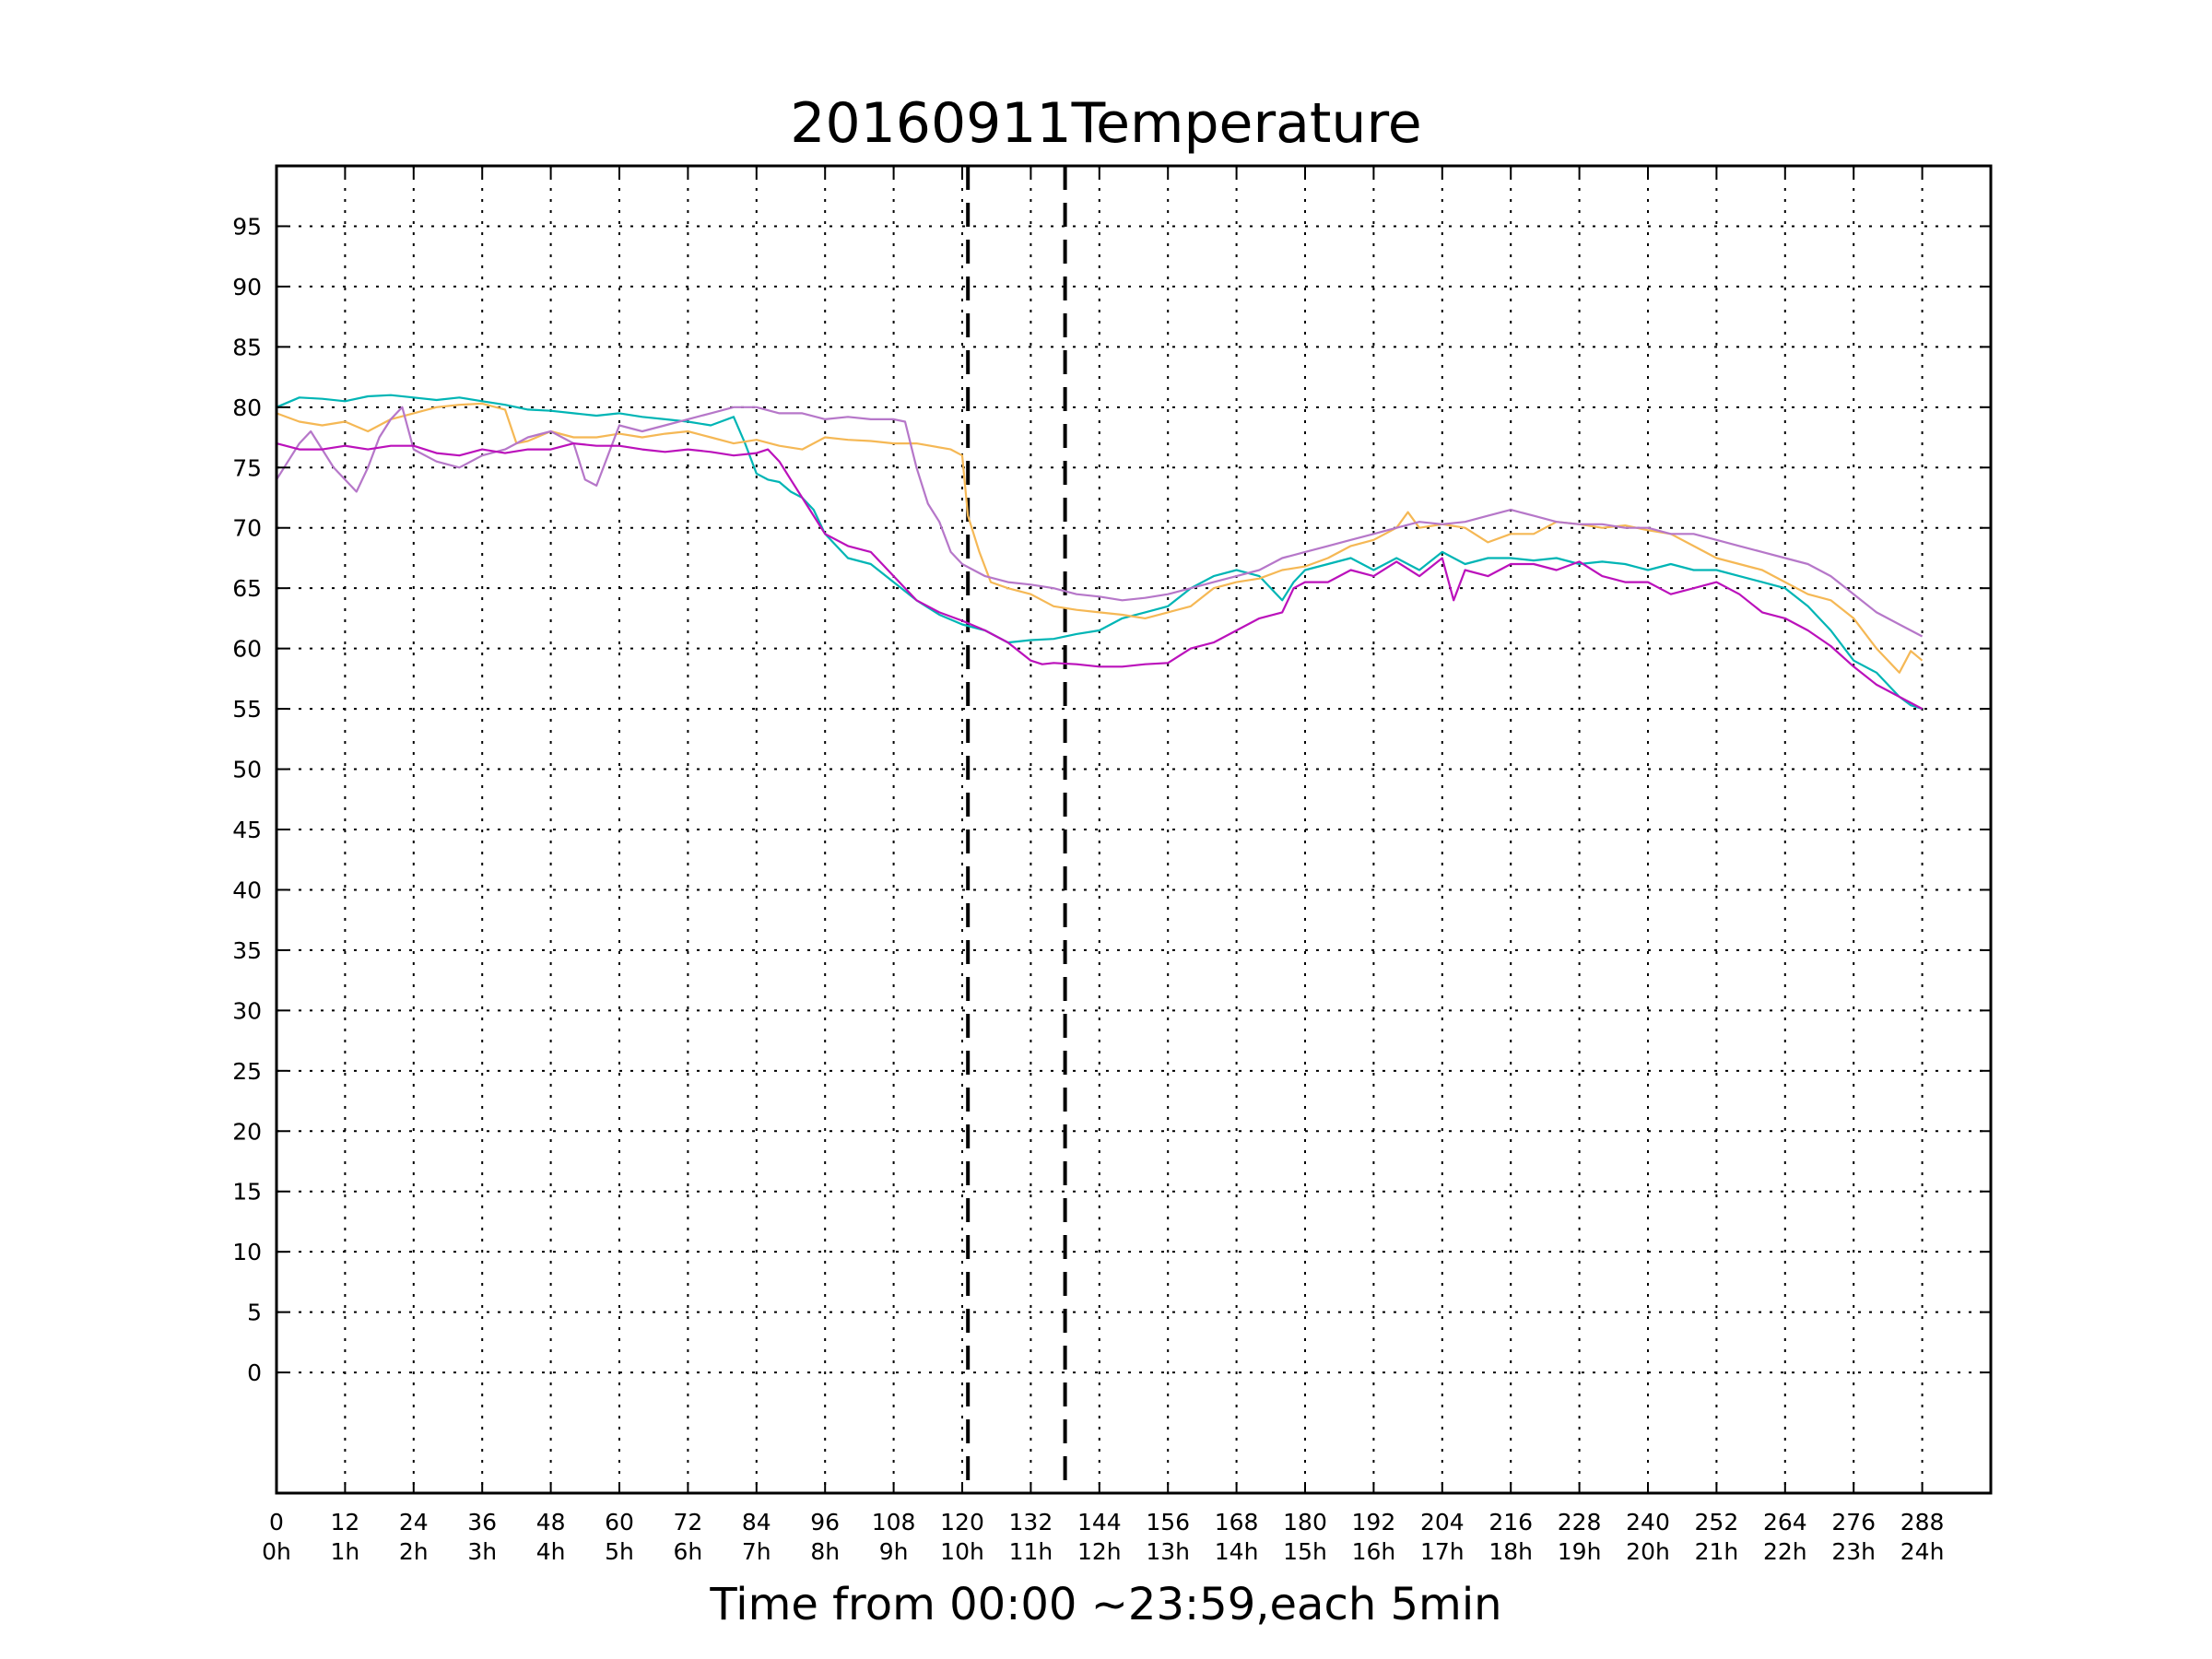 Image resolution: width=2212 pixels, height=1659 pixels. What do you see at coordinates (414, 1522) in the screenshot?
I see `x-tick-label: 24` at bounding box center [414, 1522].